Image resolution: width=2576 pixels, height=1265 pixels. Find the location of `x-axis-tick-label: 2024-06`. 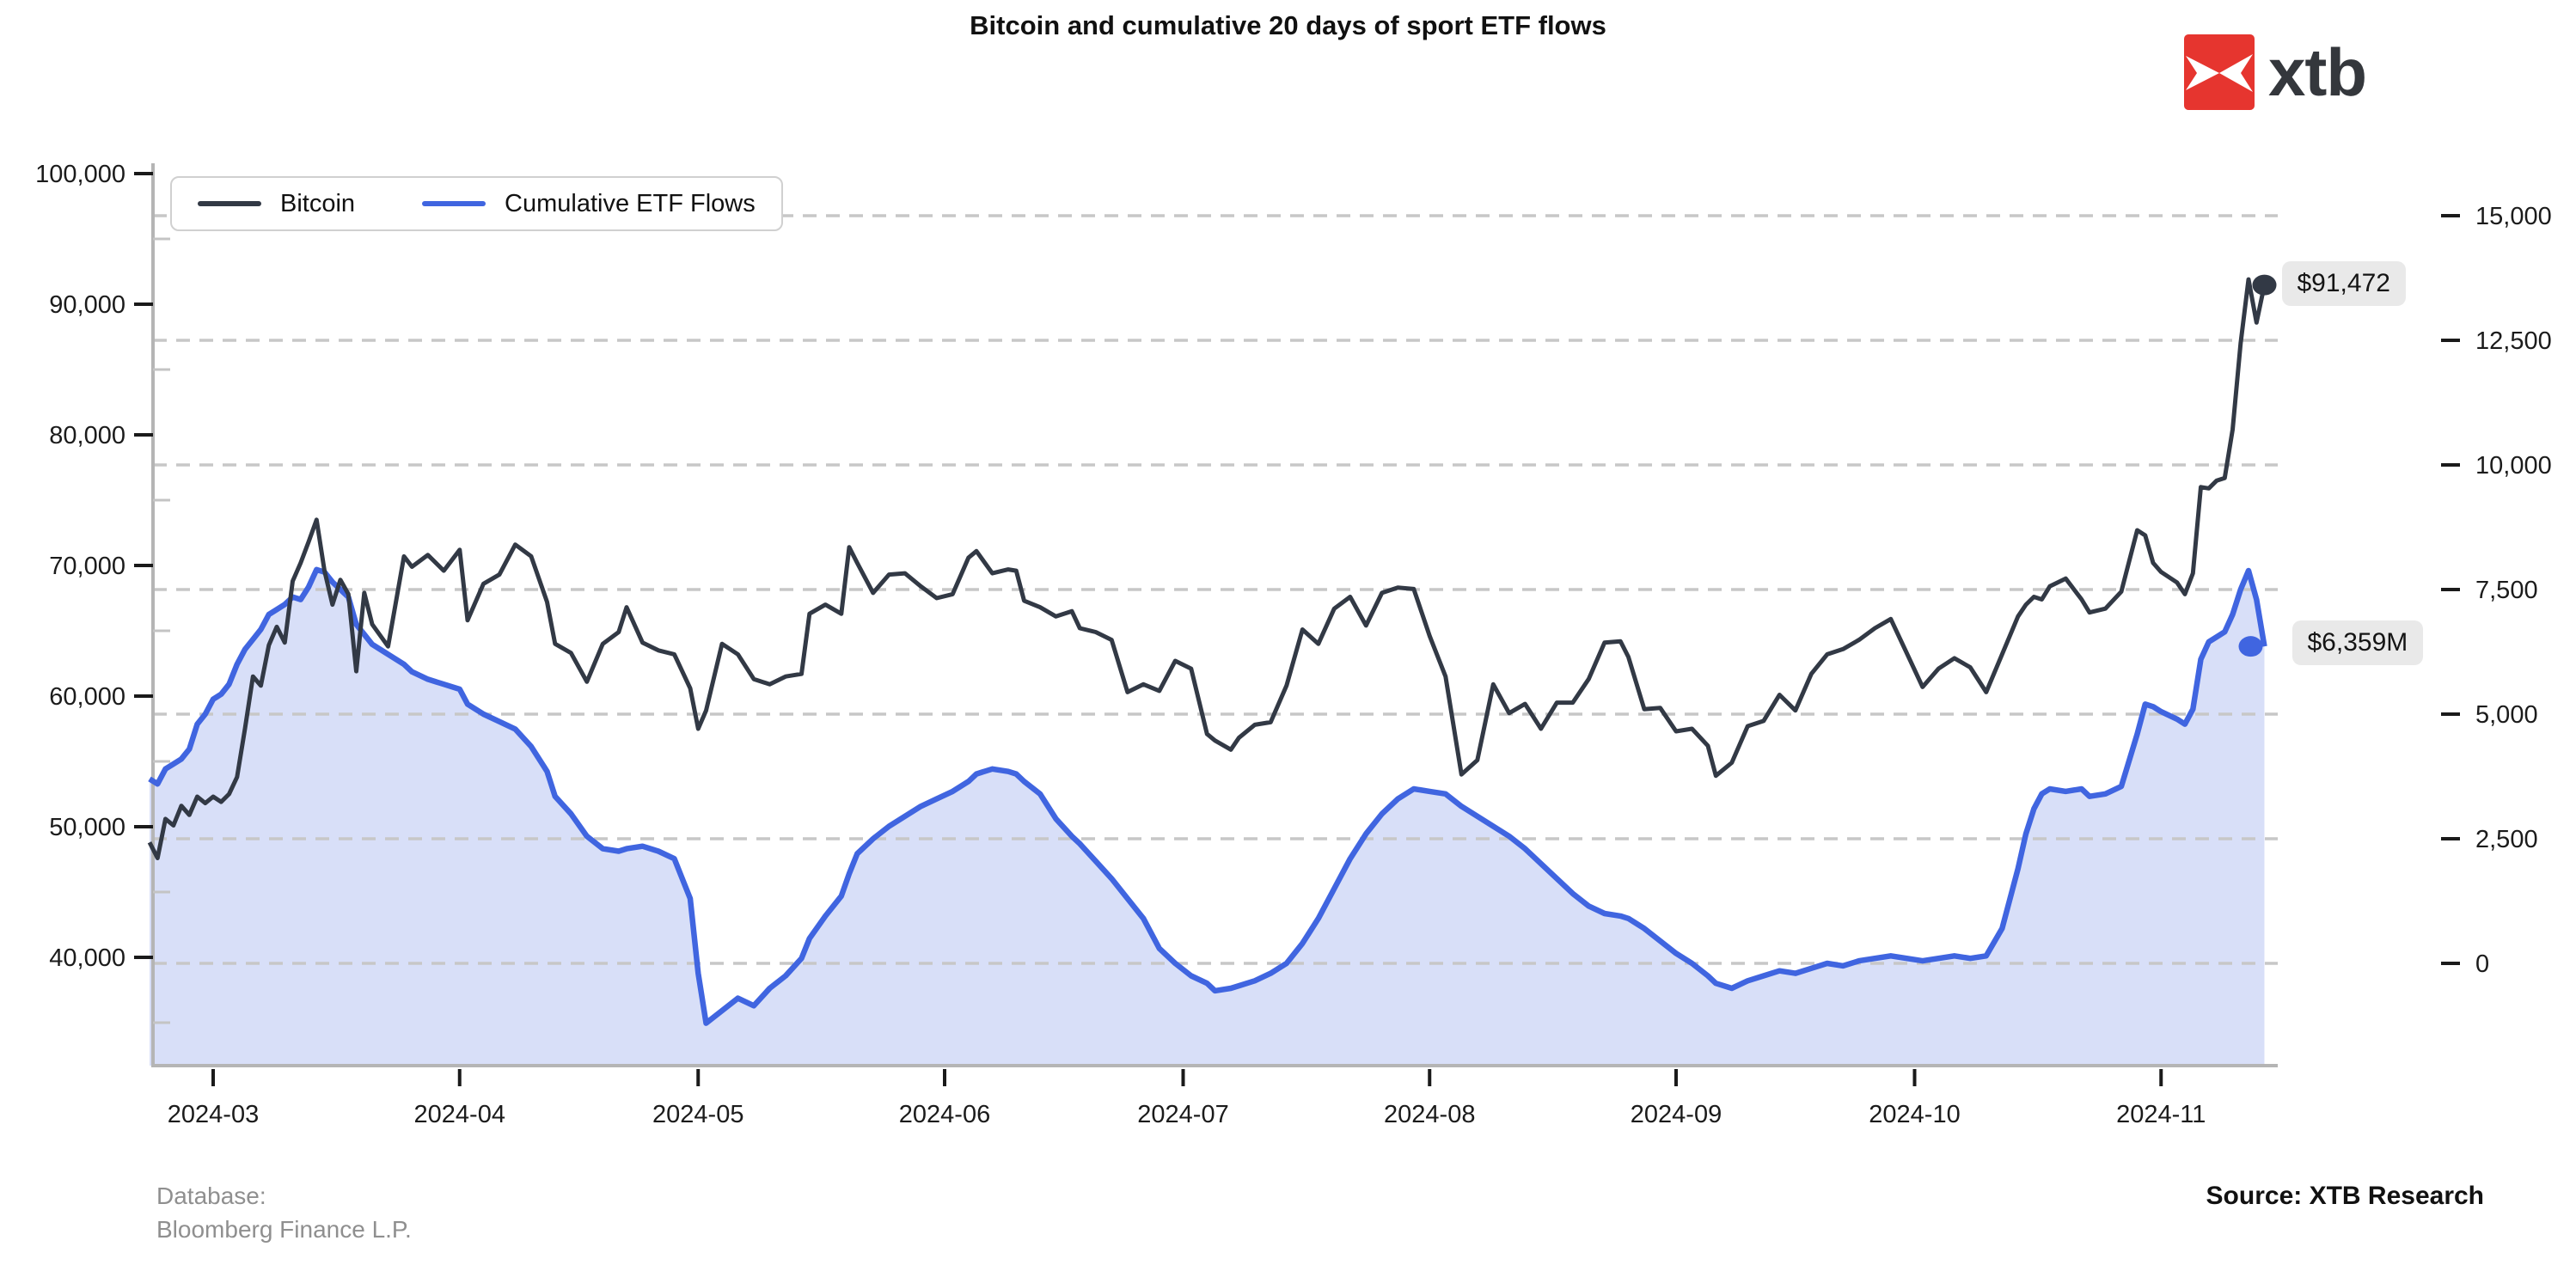

x-axis-tick-label: 2024-06 is located at coordinates (944, 1114).